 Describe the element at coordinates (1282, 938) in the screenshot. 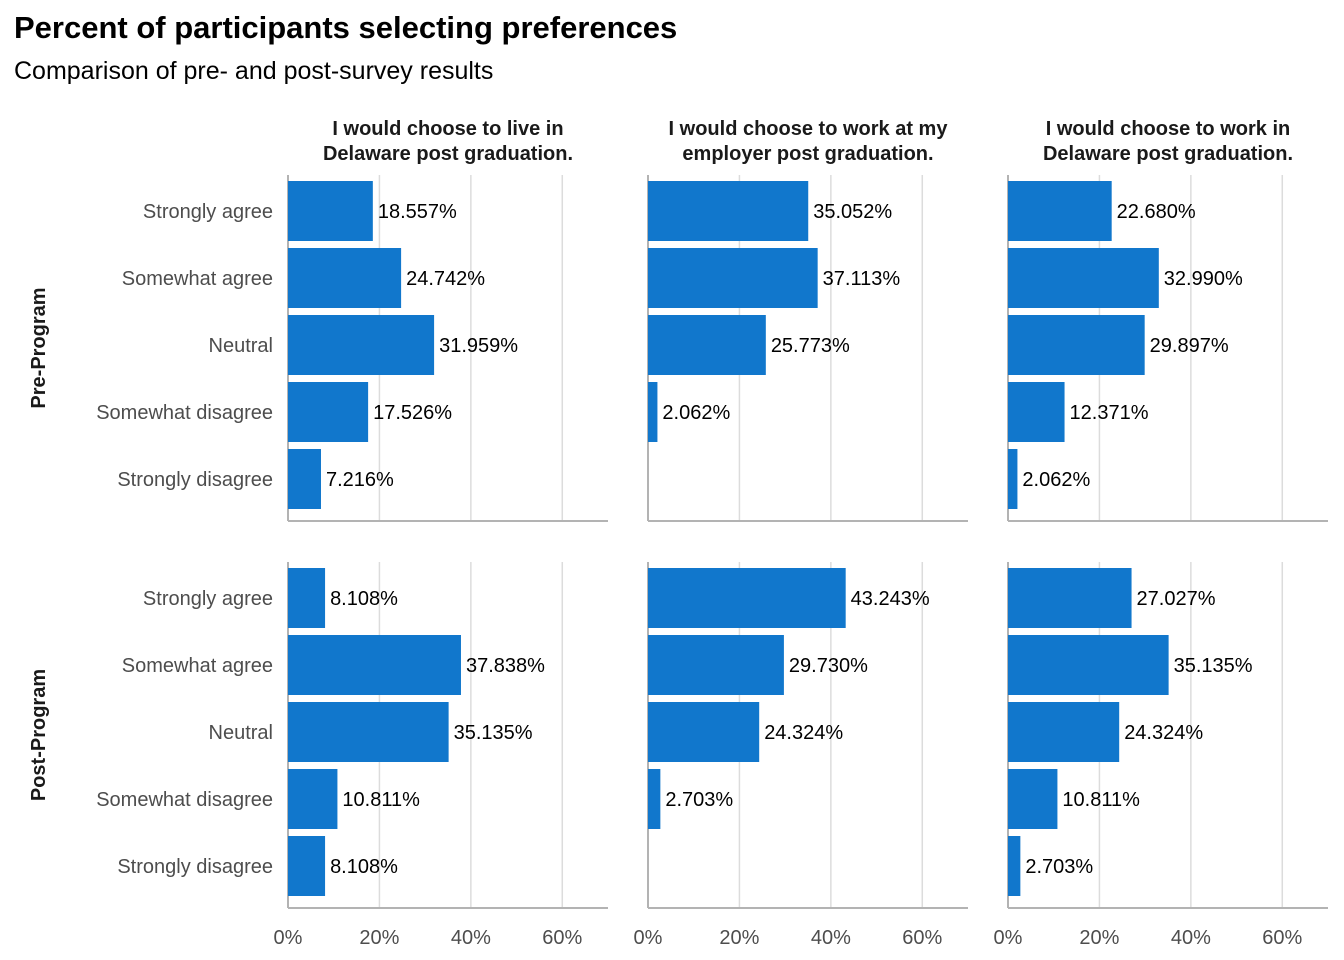

I see `x-tick-label-r1c2-3: 60%` at that location.